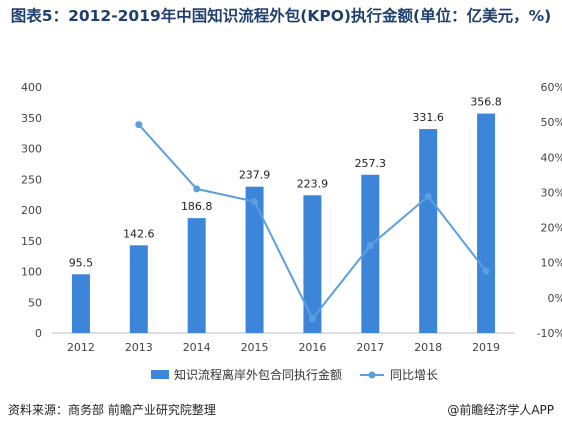 This screenshot has height=427, width=562. I want to click on y-left-tick-label: 250, so click(31, 179).